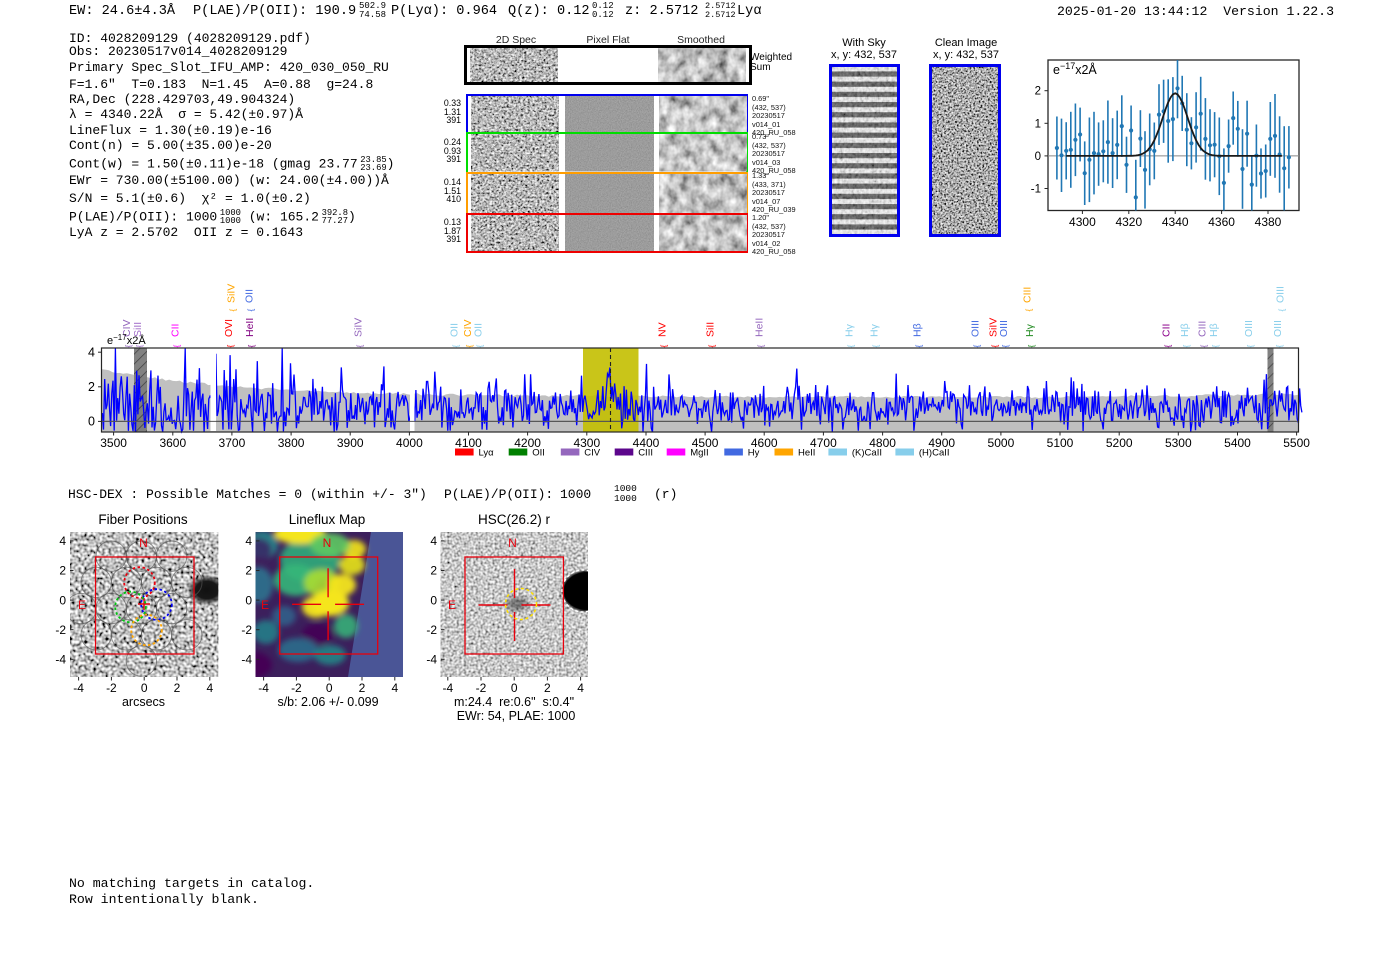 This screenshot has width=1400, height=953. What do you see at coordinates (514, 702) in the screenshot?
I see `svg-text: m:24.4 re:0.6" s:0.4"` at bounding box center [514, 702].